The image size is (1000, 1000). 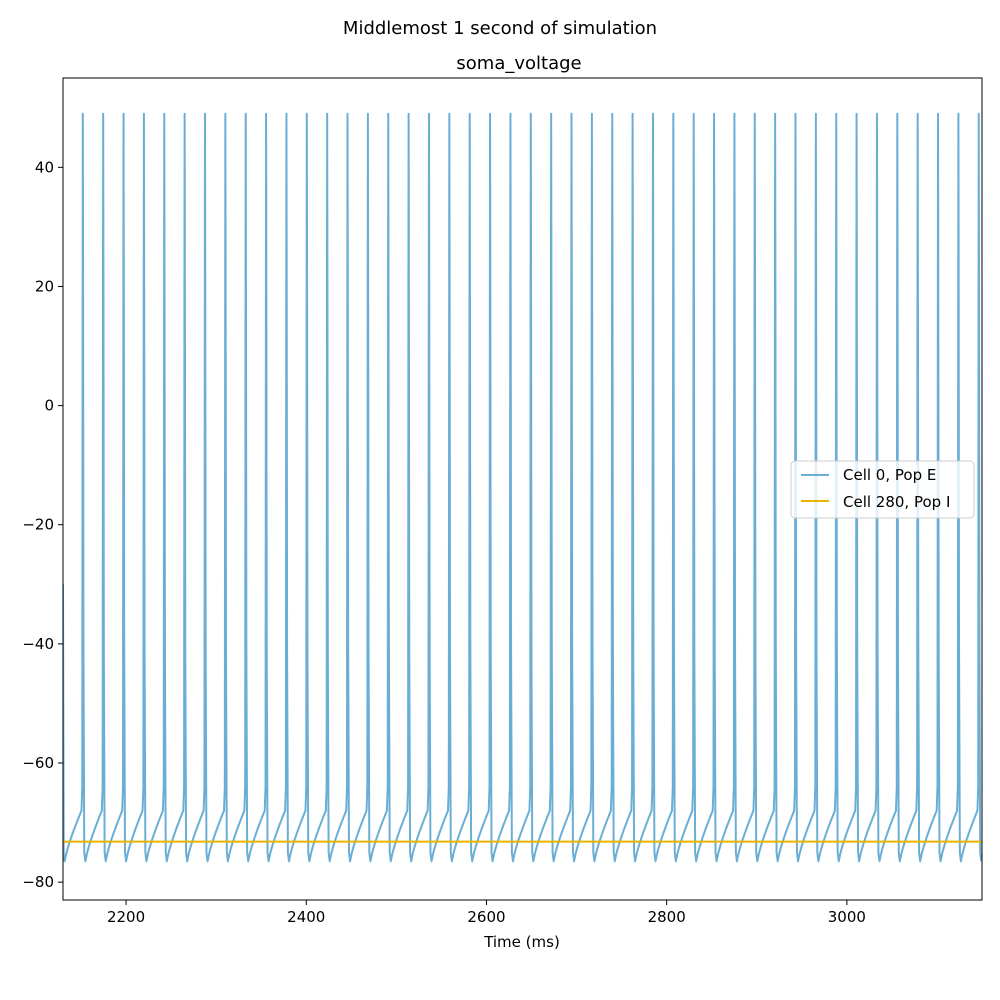 What do you see at coordinates (500, 28) in the screenshot?
I see `chart-suptitle: Middlemost 1 second of simulation` at bounding box center [500, 28].